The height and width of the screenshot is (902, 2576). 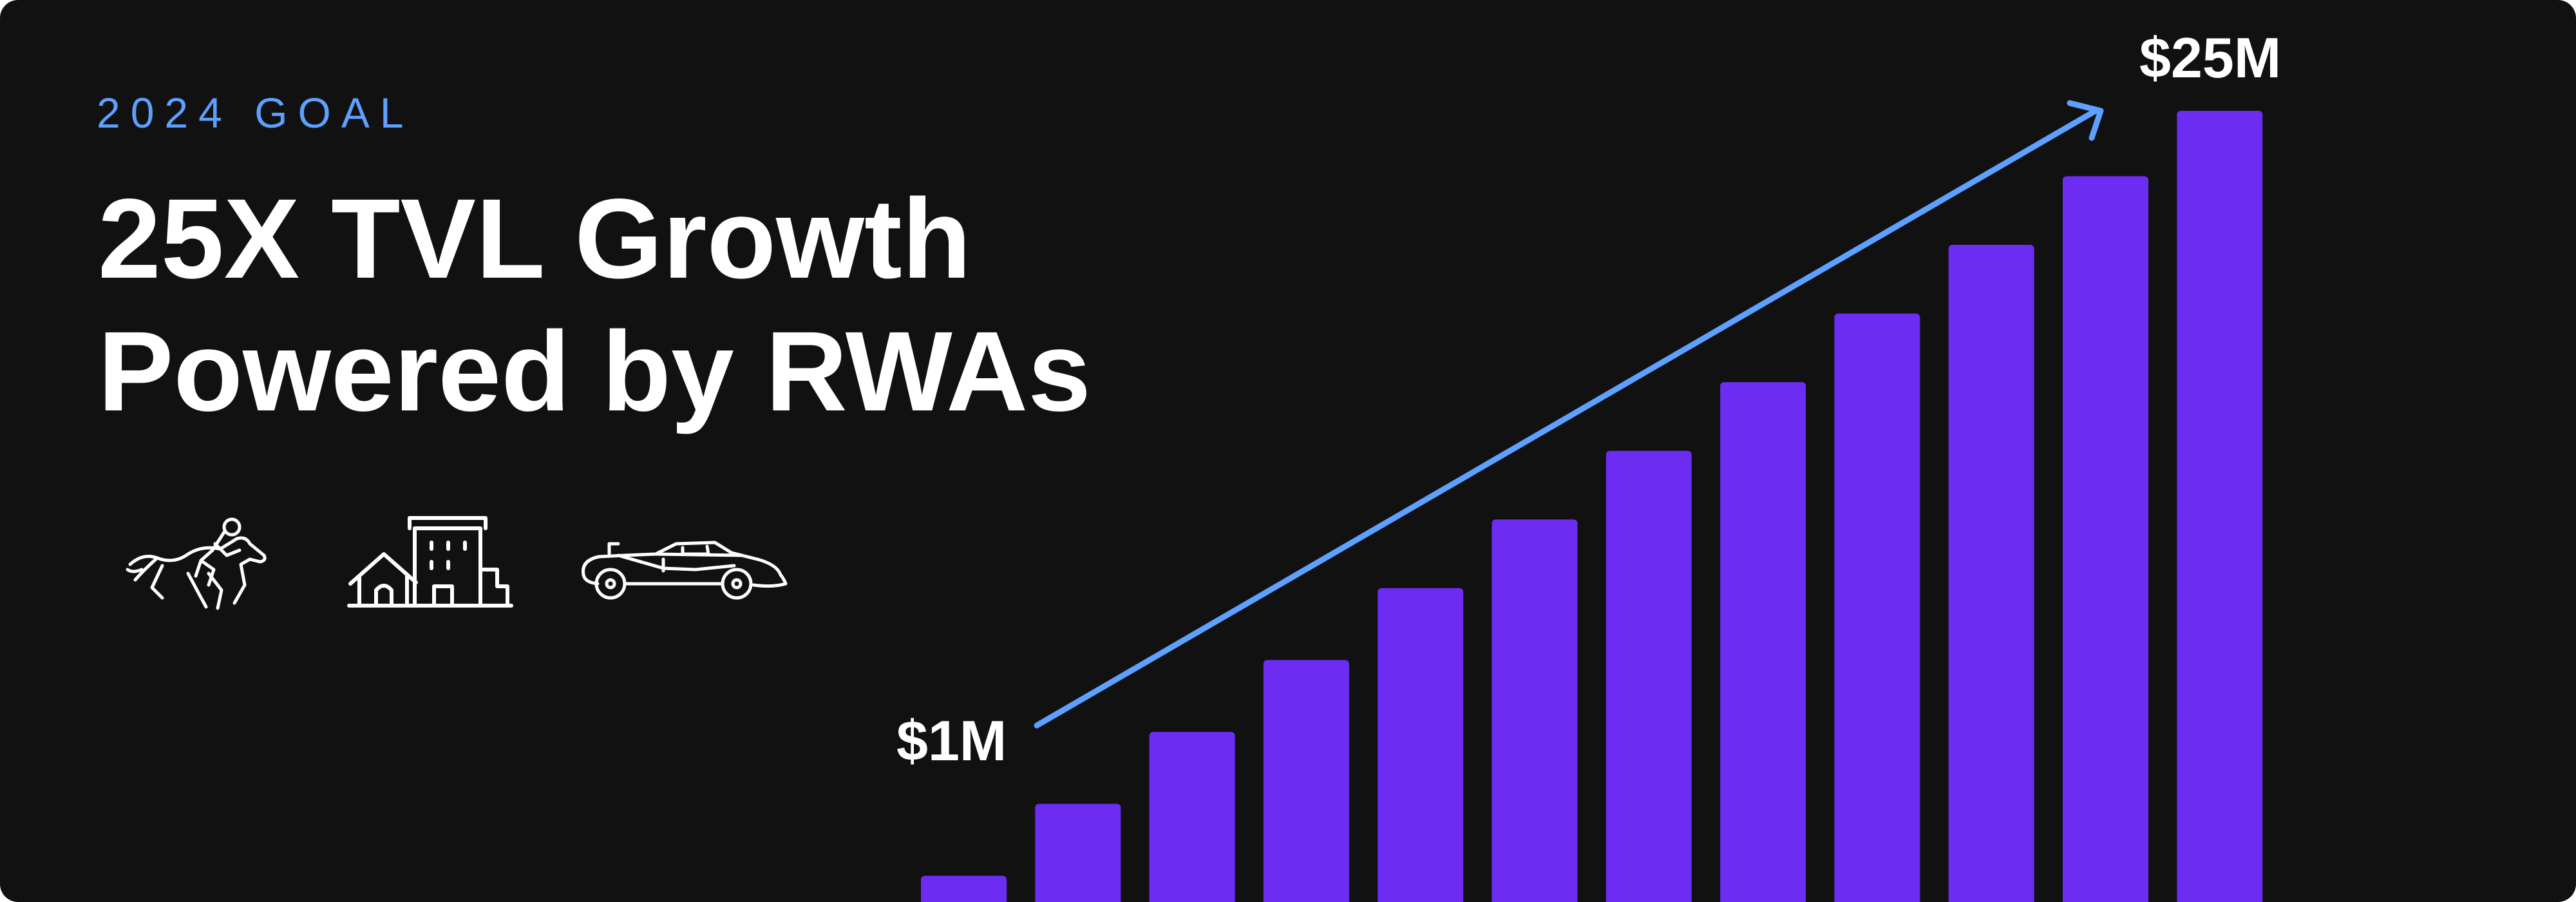 I want to click on page-title: 25X TVL Growth Powered by RWAs, so click(x=594, y=305).